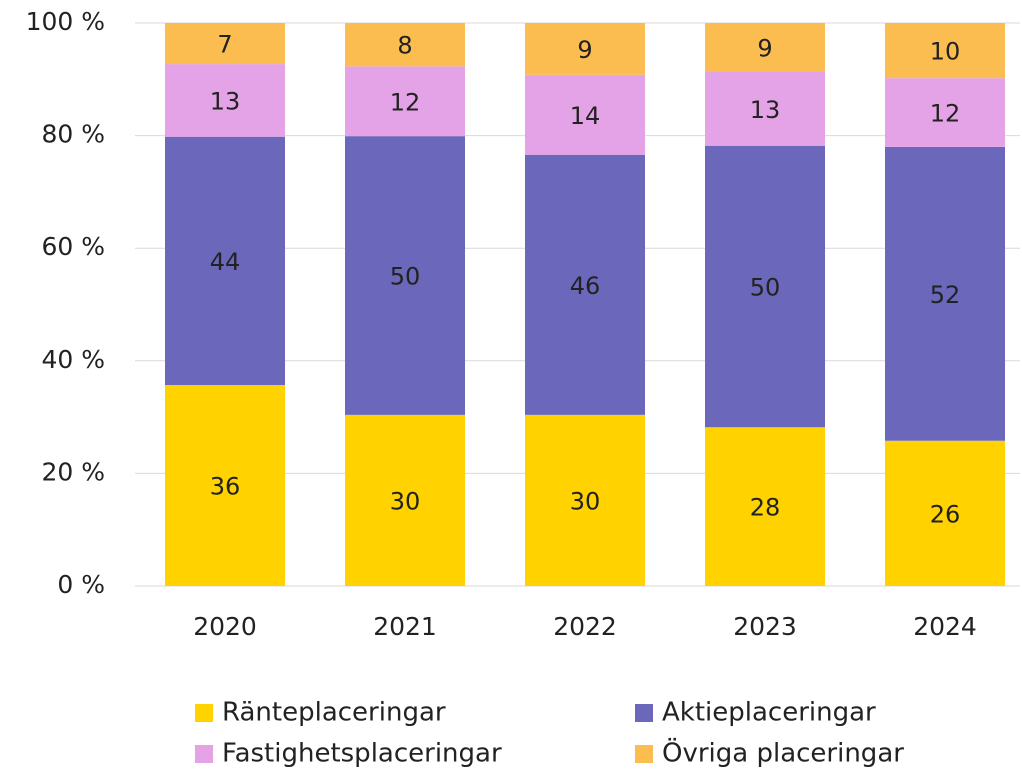 The height and width of the screenshot is (774, 1022). What do you see at coordinates (73, 134) in the screenshot?
I see `y-tick-label: 80 %` at bounding box center [73, 134].